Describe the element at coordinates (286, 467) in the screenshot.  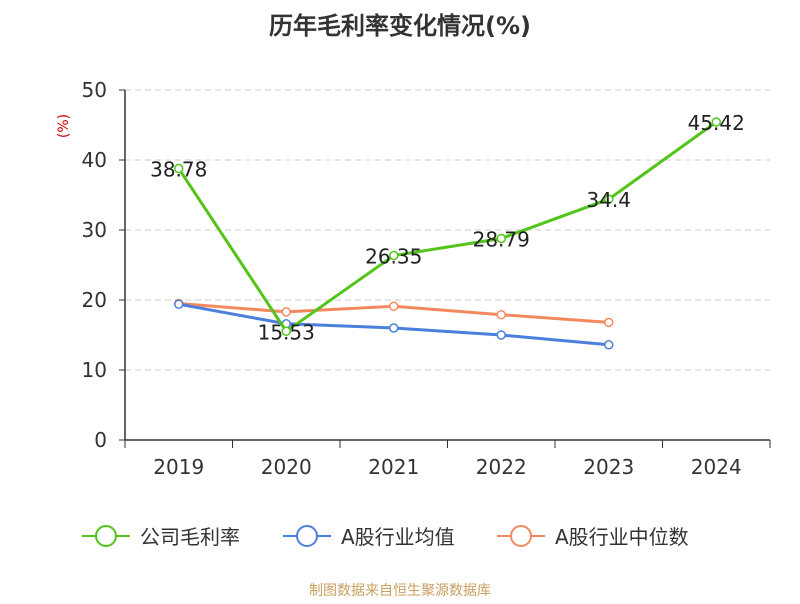
I see `x-tick-label: 2020` at that location.